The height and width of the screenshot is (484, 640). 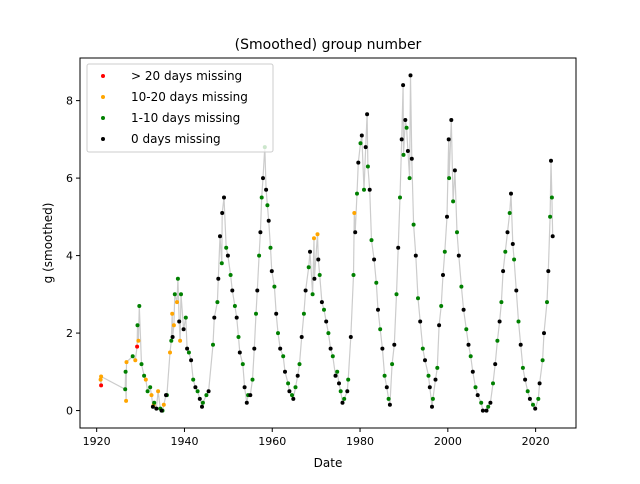 What do you see at coordinates (69, 411) in the screenshot?
I see `y-tick-label: 0` at bounding box center [69, 411].